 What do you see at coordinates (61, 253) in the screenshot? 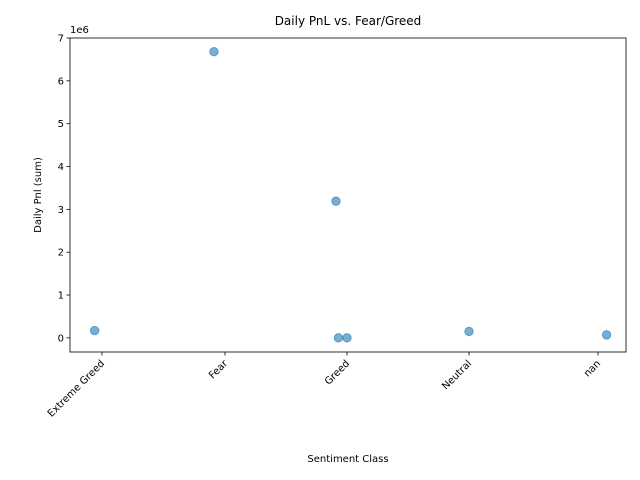
I see `y-tick-label: 2` at bounding box center [61, 253].